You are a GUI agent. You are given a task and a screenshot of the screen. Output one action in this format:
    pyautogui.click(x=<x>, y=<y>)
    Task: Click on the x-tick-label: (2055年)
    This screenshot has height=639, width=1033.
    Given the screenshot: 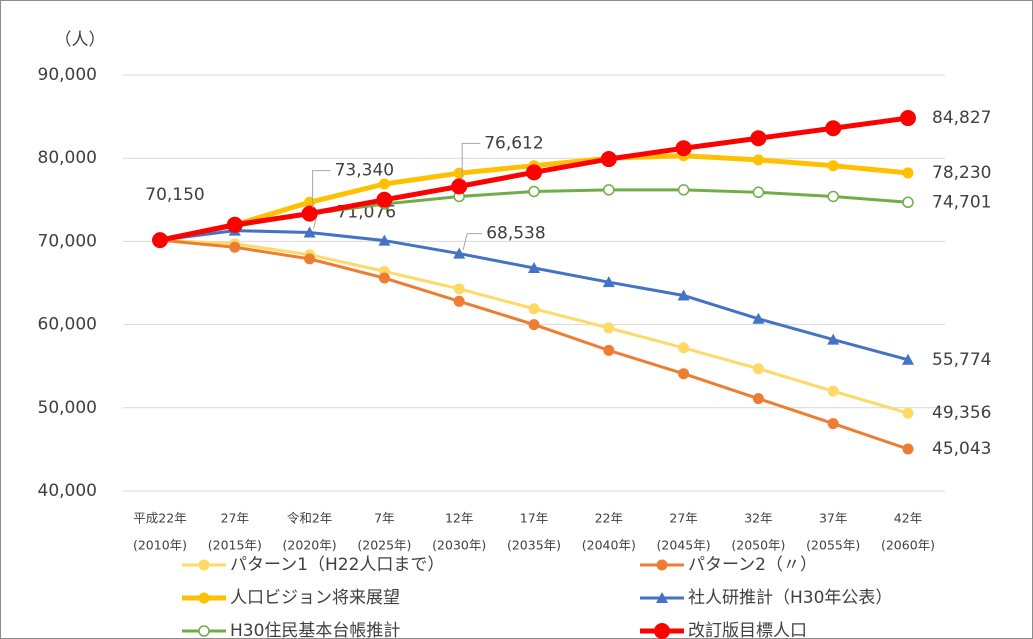 What is the action you would take?
    pyautogui.click(x=833, y=545)
    